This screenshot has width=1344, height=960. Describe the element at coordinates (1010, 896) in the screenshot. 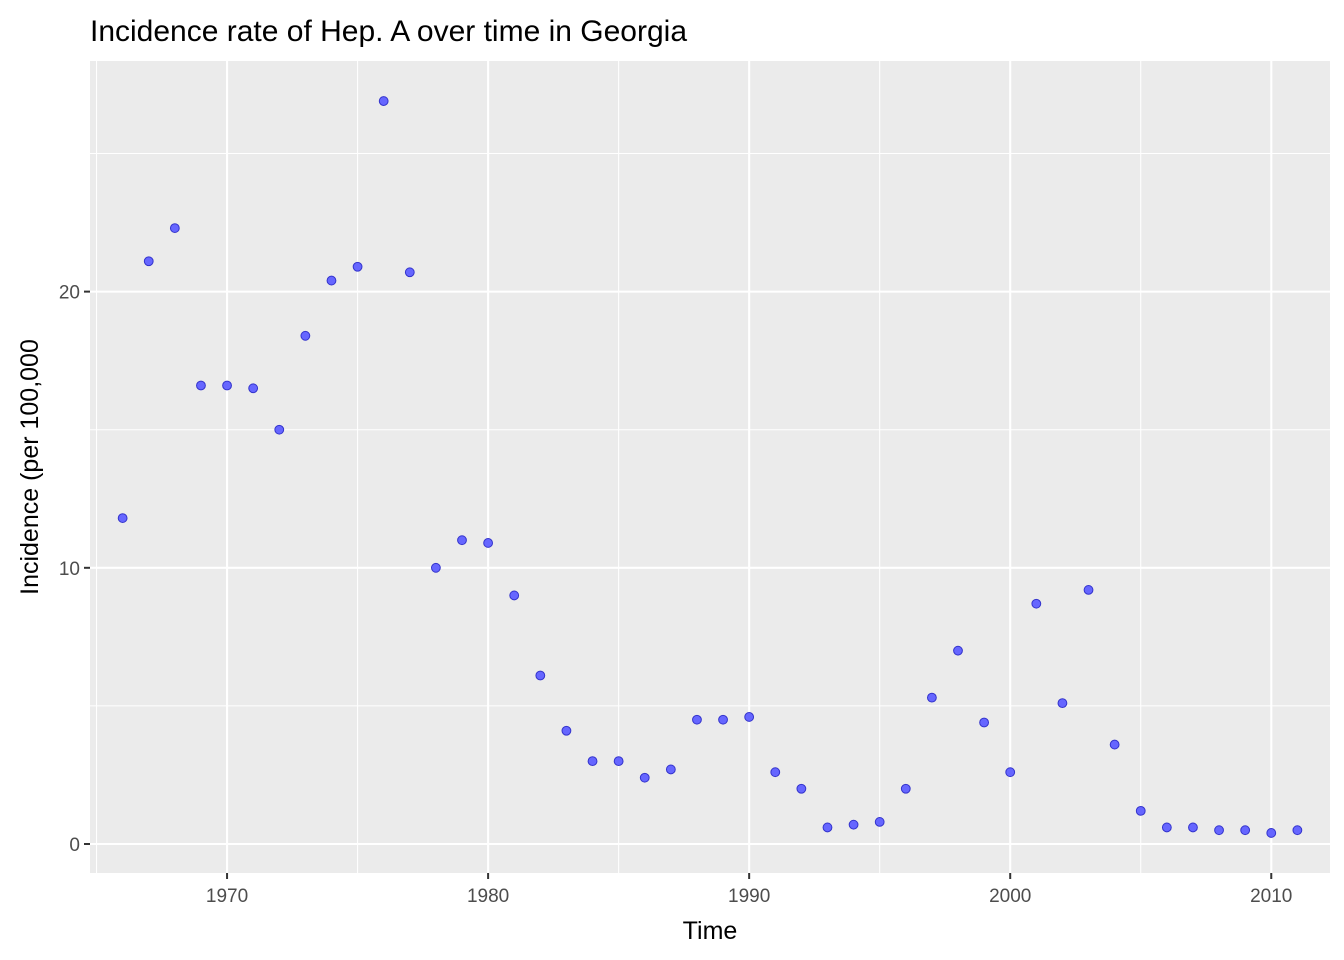

I see `x-tick-label: 2000` at that location.